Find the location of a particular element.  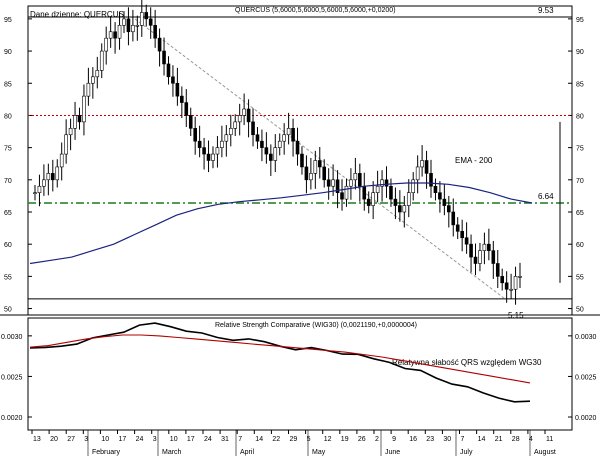

x-month-label-2: April is located at coordinates (247, 452).